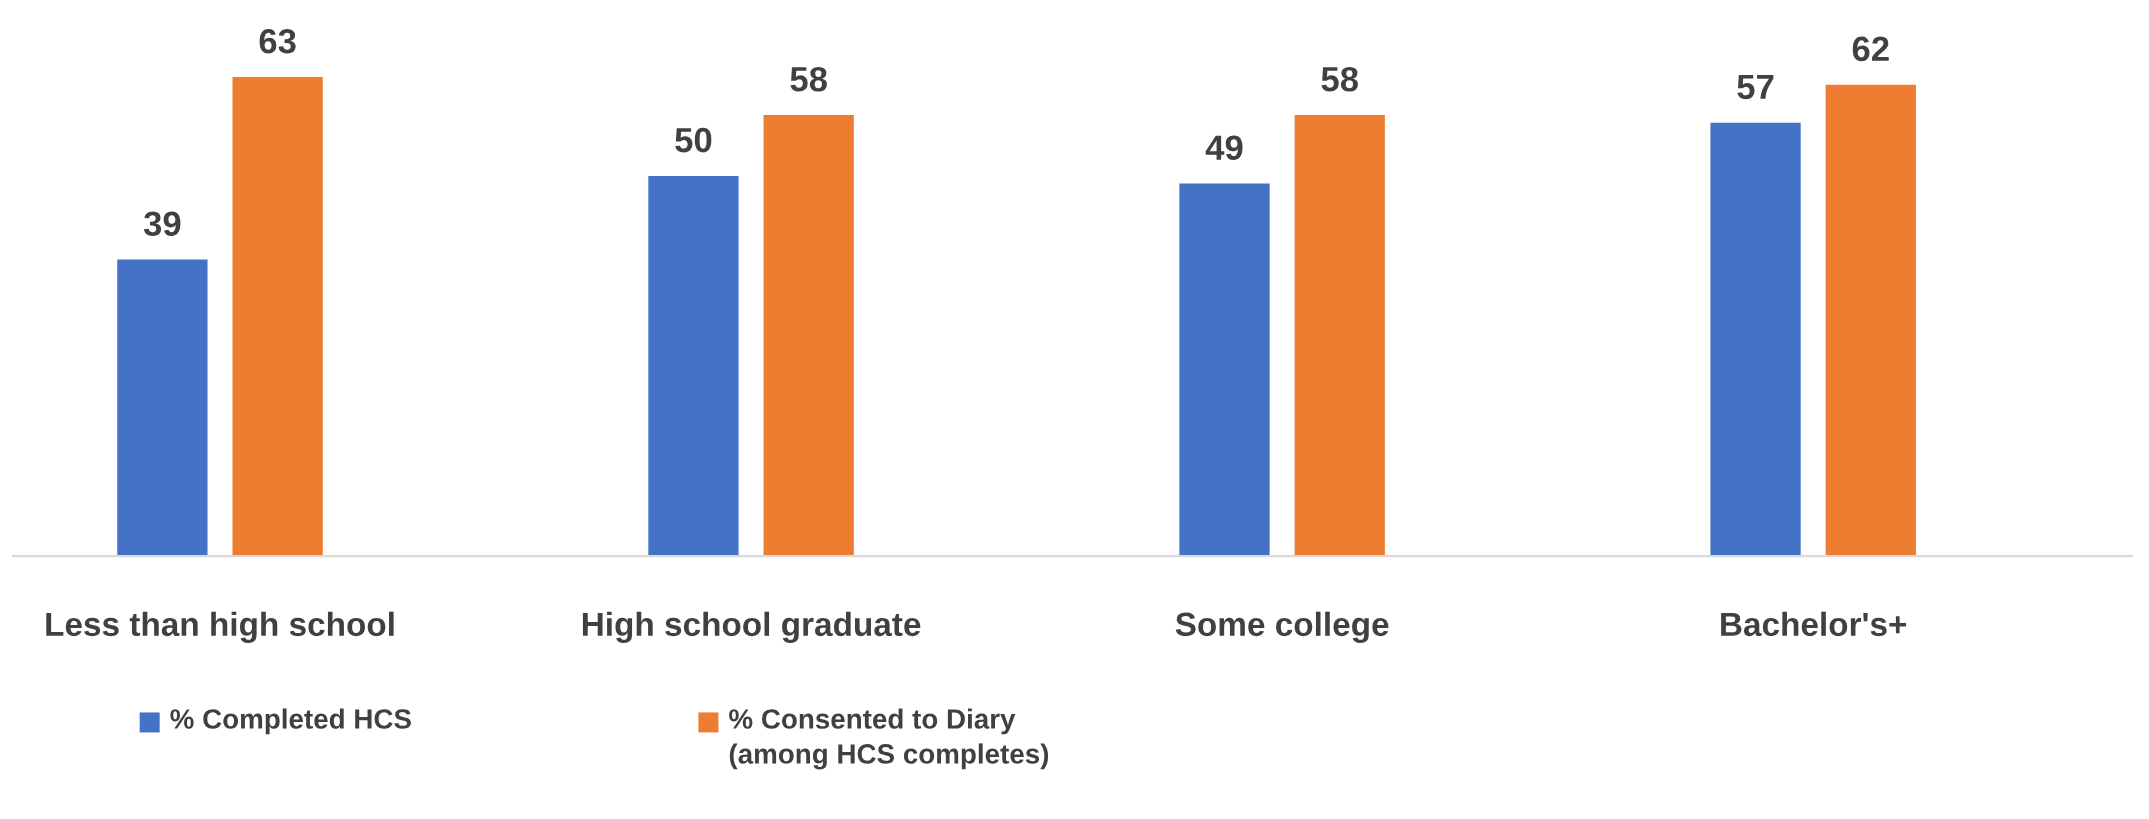  What do you see at coordinates (277, 41) in the screenshot?
I see `data-label: 63` at bounding box center [277, 41].